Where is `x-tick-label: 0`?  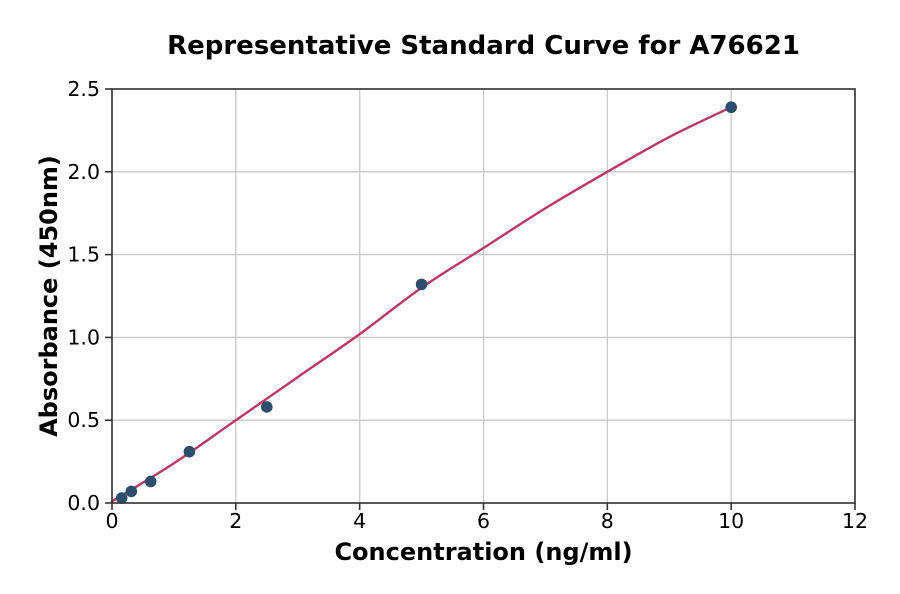
x-tick-label: 0 is located at coordinates (111, 521).